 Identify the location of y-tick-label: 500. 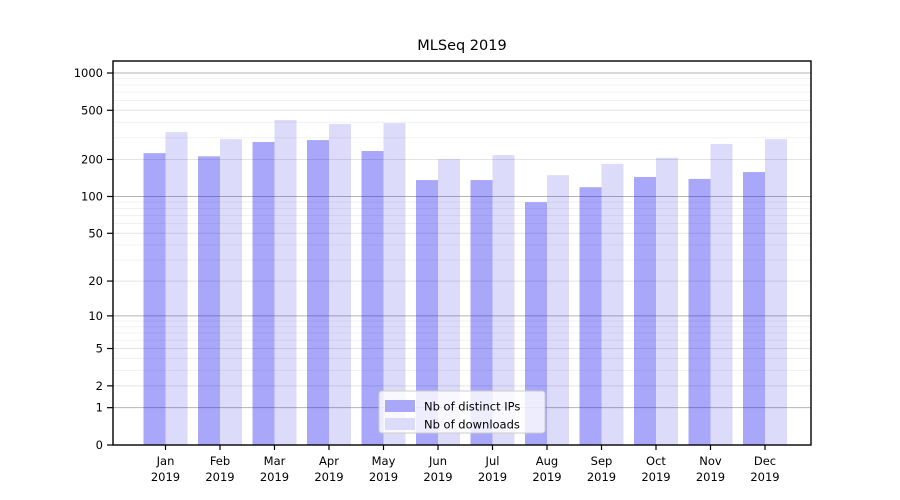
(92, 110).